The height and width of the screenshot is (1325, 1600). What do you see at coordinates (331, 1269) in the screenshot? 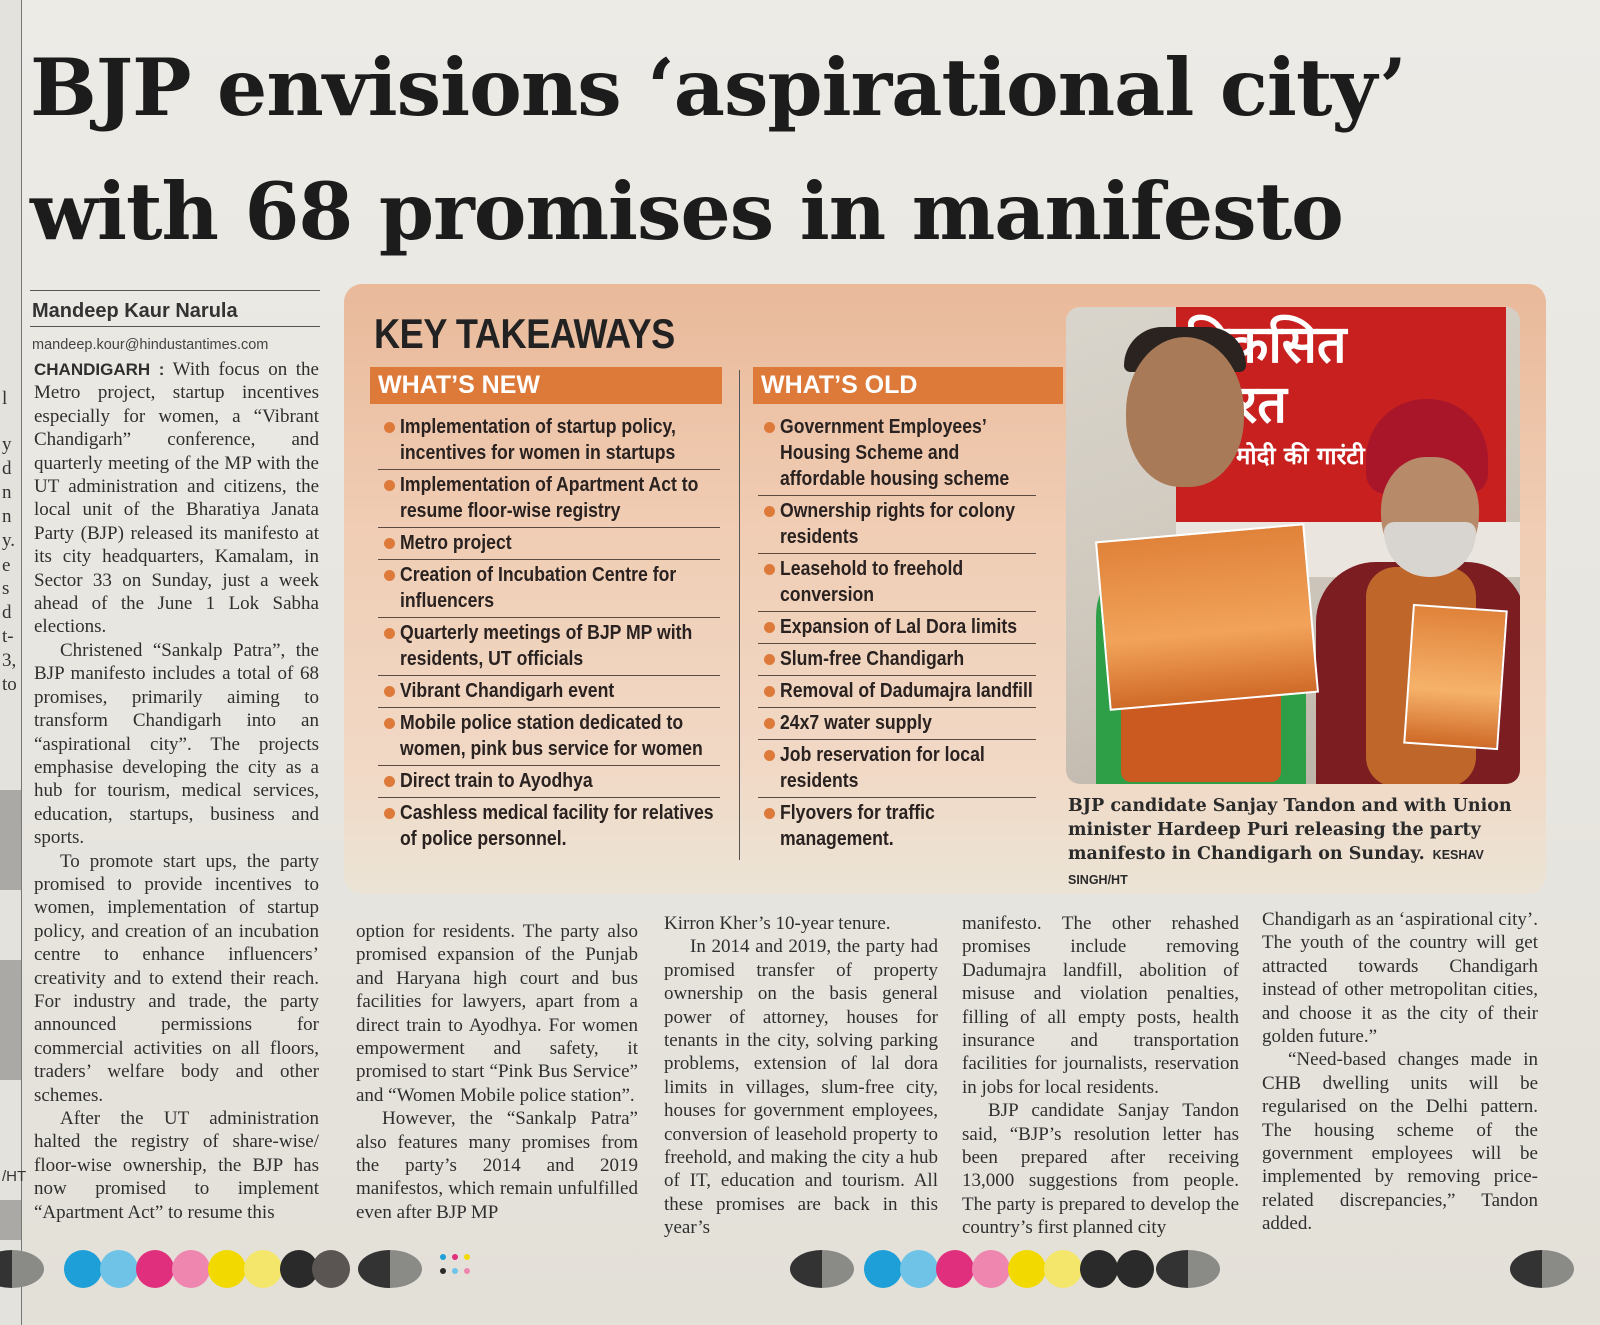
I see `grey-dot` at bounding box center [331, 1269].